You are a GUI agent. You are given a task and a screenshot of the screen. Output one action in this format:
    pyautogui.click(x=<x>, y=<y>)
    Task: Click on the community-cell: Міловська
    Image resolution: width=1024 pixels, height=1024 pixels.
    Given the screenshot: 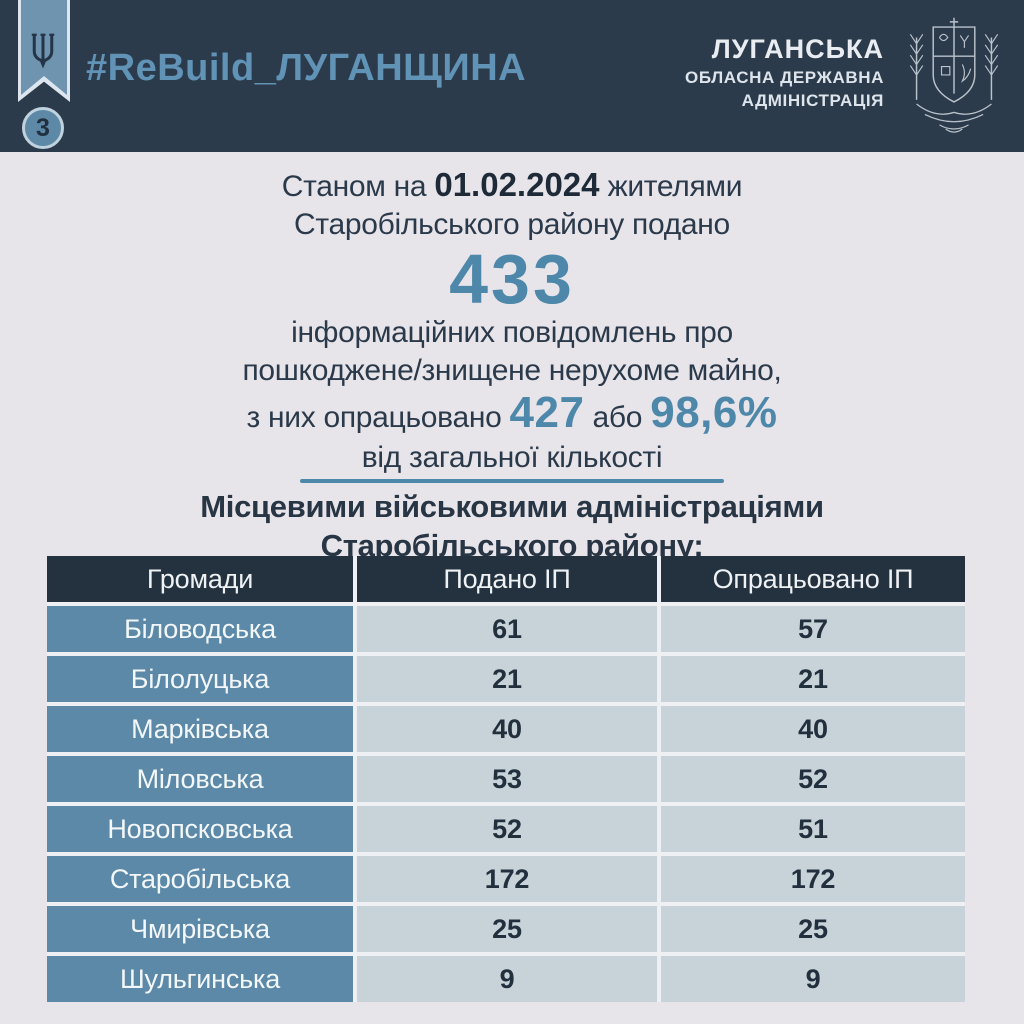 What is the action you would take?
    pyautogui.click(x=200, y=779)
    